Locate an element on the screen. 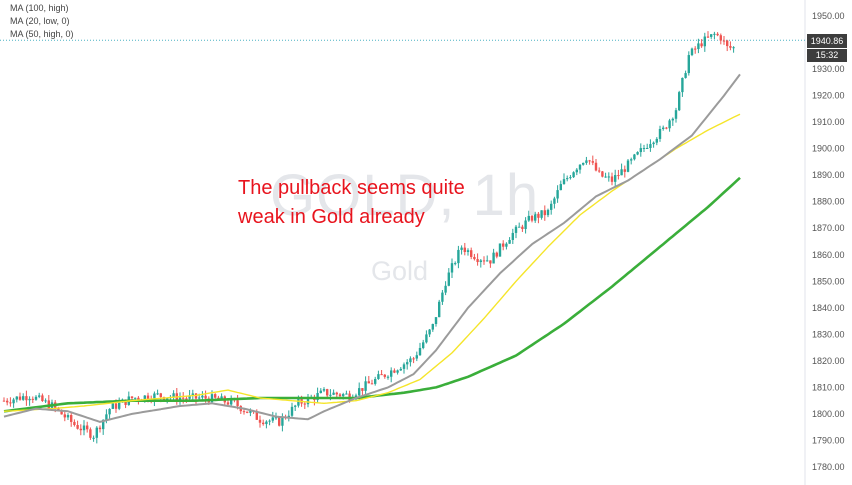 The height and width of the screenshot is (485, 852). y-tick-label: 1840.00 is located at coordinates (828, 308).